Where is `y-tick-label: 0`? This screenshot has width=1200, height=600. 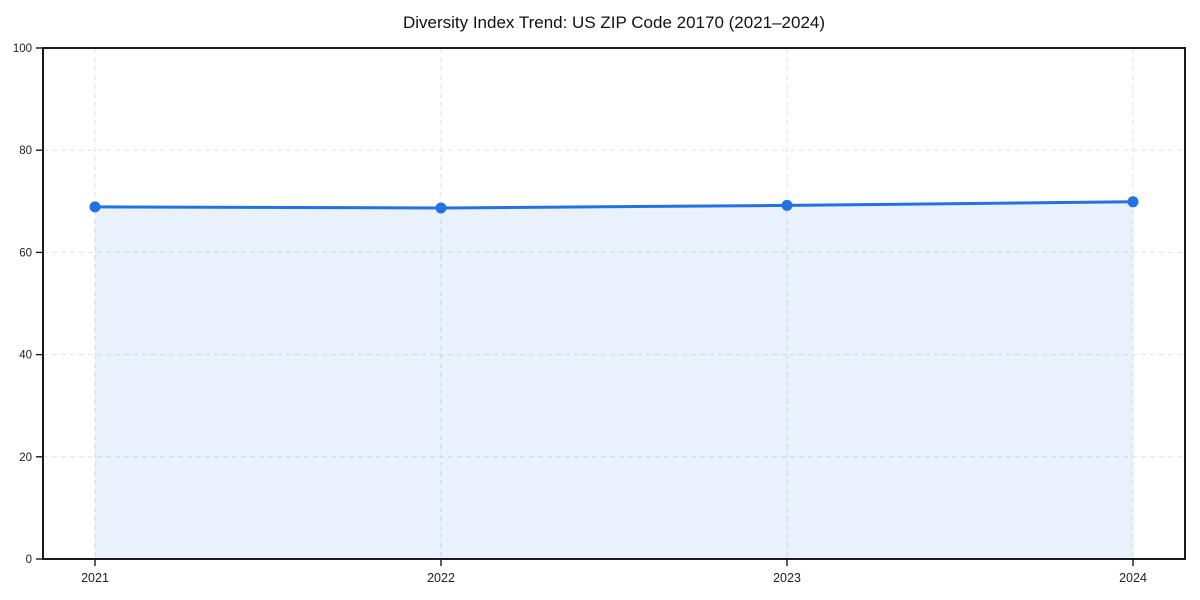 y-tick-label: 0 is located at coordinates (29, 560).